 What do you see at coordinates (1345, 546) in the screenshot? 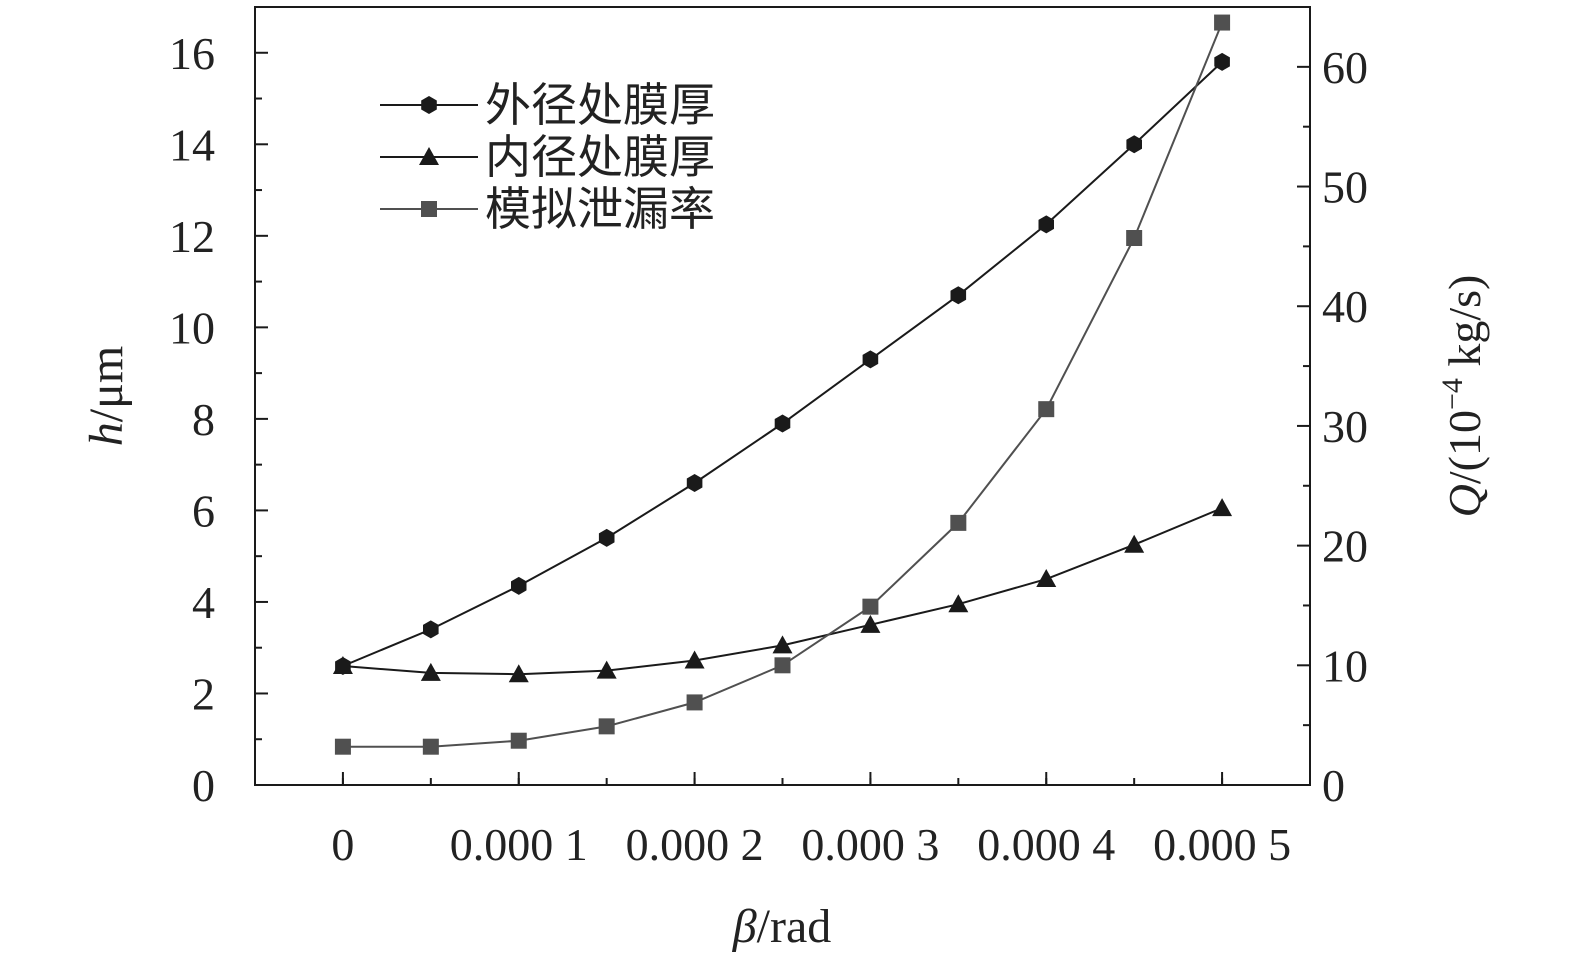
I see `right-y-tick-label: 20` at bounding box center [1345, 546].